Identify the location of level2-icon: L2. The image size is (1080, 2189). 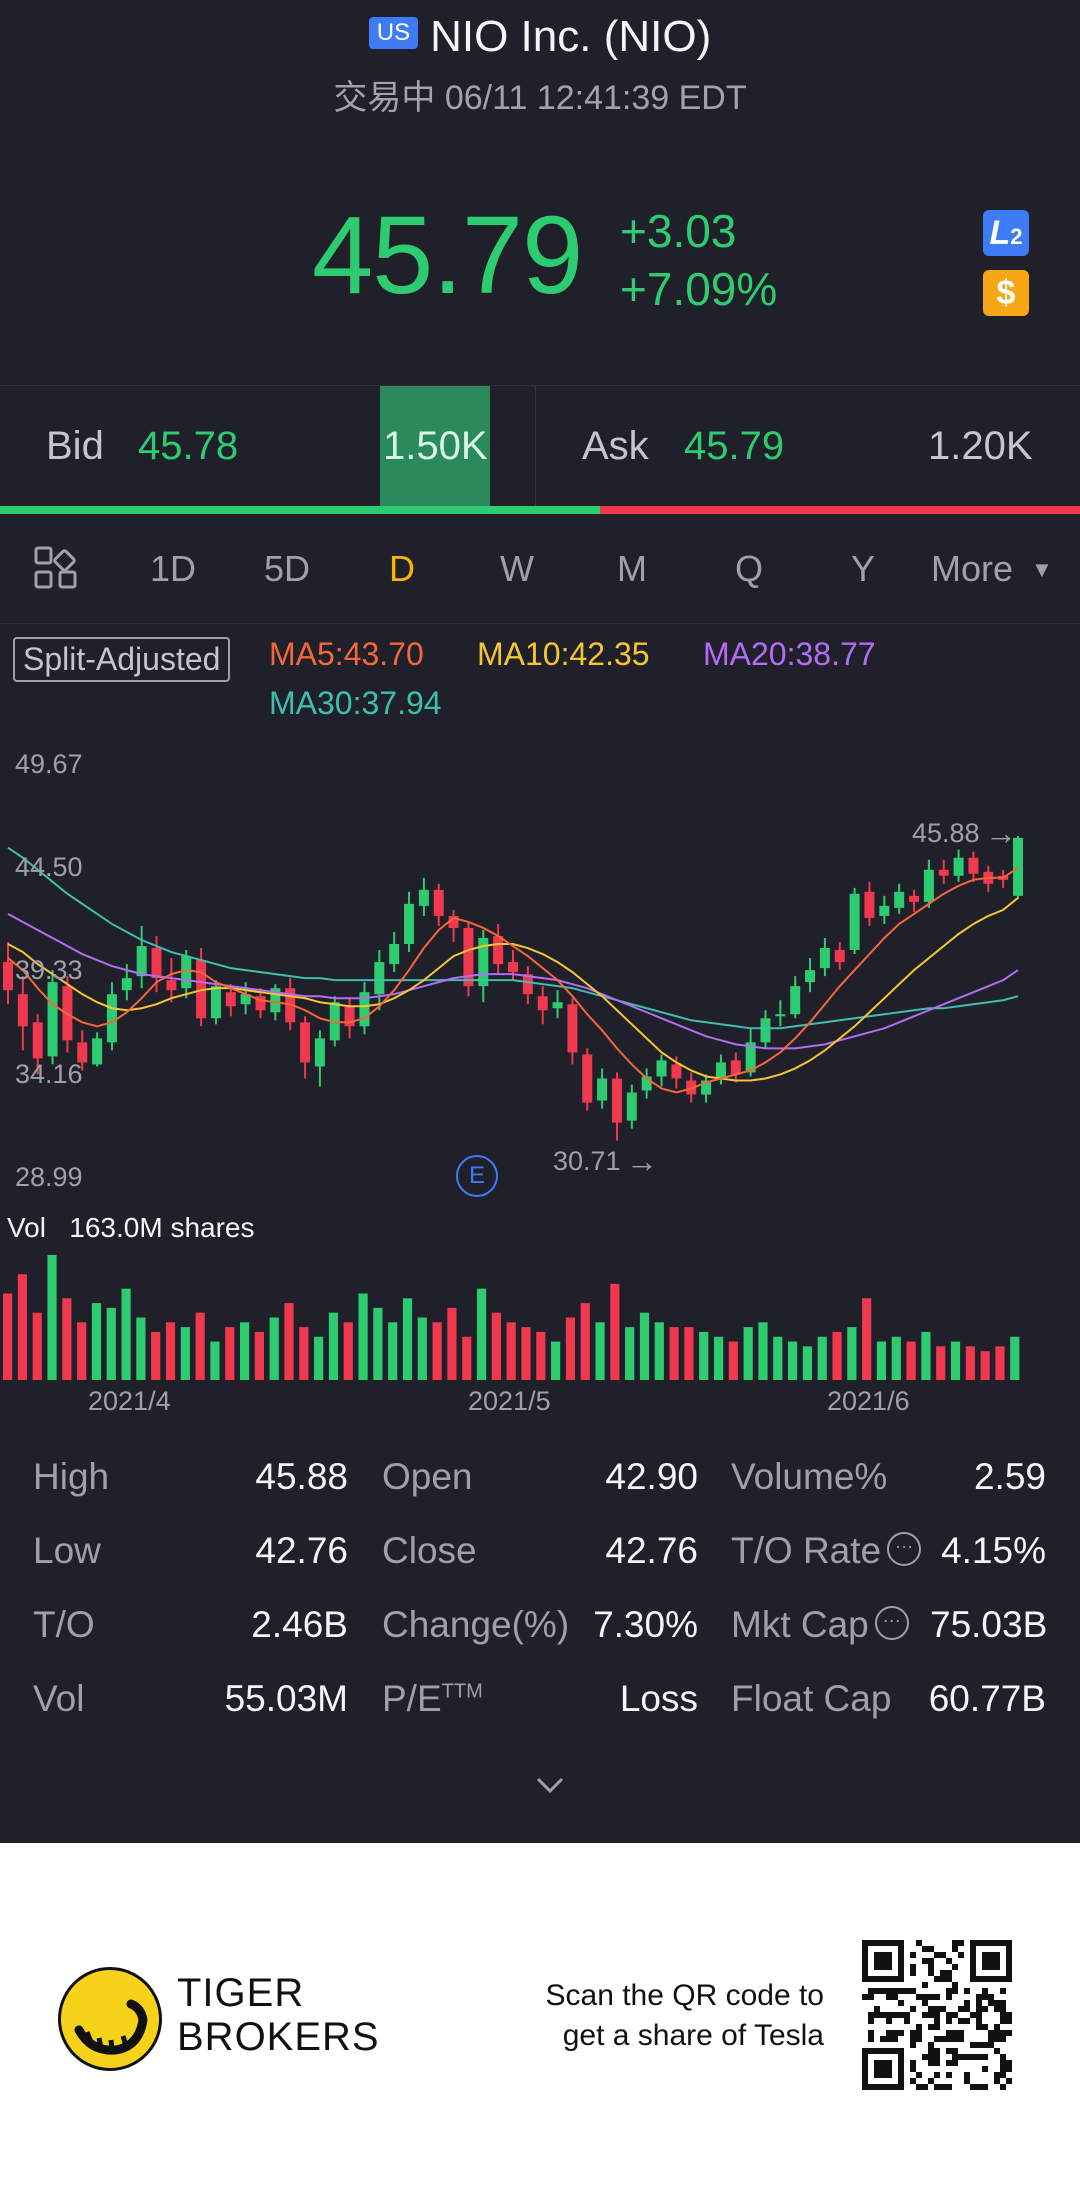
(1006, 233).